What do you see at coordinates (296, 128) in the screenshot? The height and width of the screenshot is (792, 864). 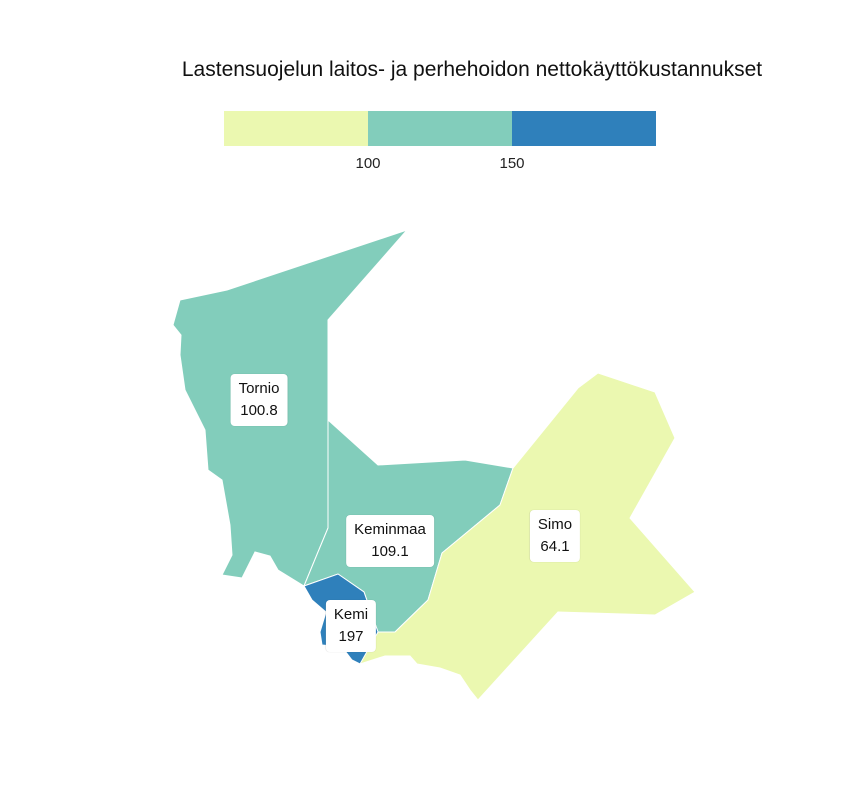 I see `legend-swatch-low` at bounding box center [296, 128].